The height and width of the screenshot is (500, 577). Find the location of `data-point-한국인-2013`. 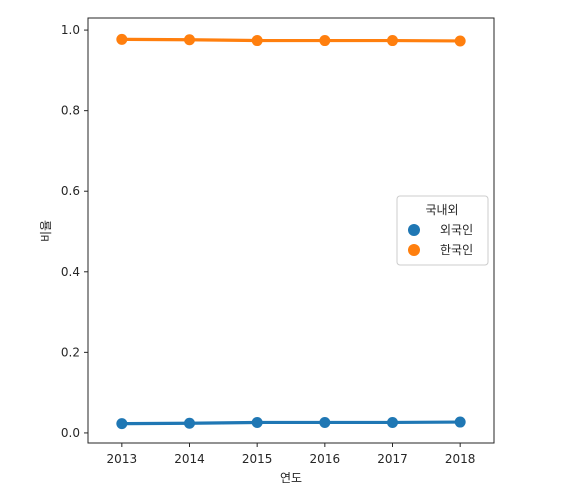

data-point-한국인-2013 is located at coordinates (122, 39).